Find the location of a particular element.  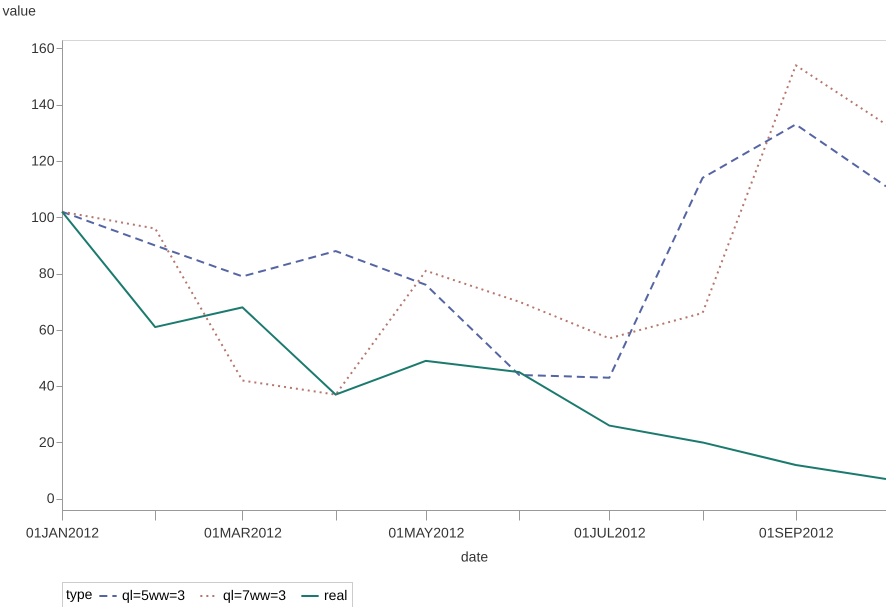

y-tick-label: 20 is located at coordinates (46, 442).